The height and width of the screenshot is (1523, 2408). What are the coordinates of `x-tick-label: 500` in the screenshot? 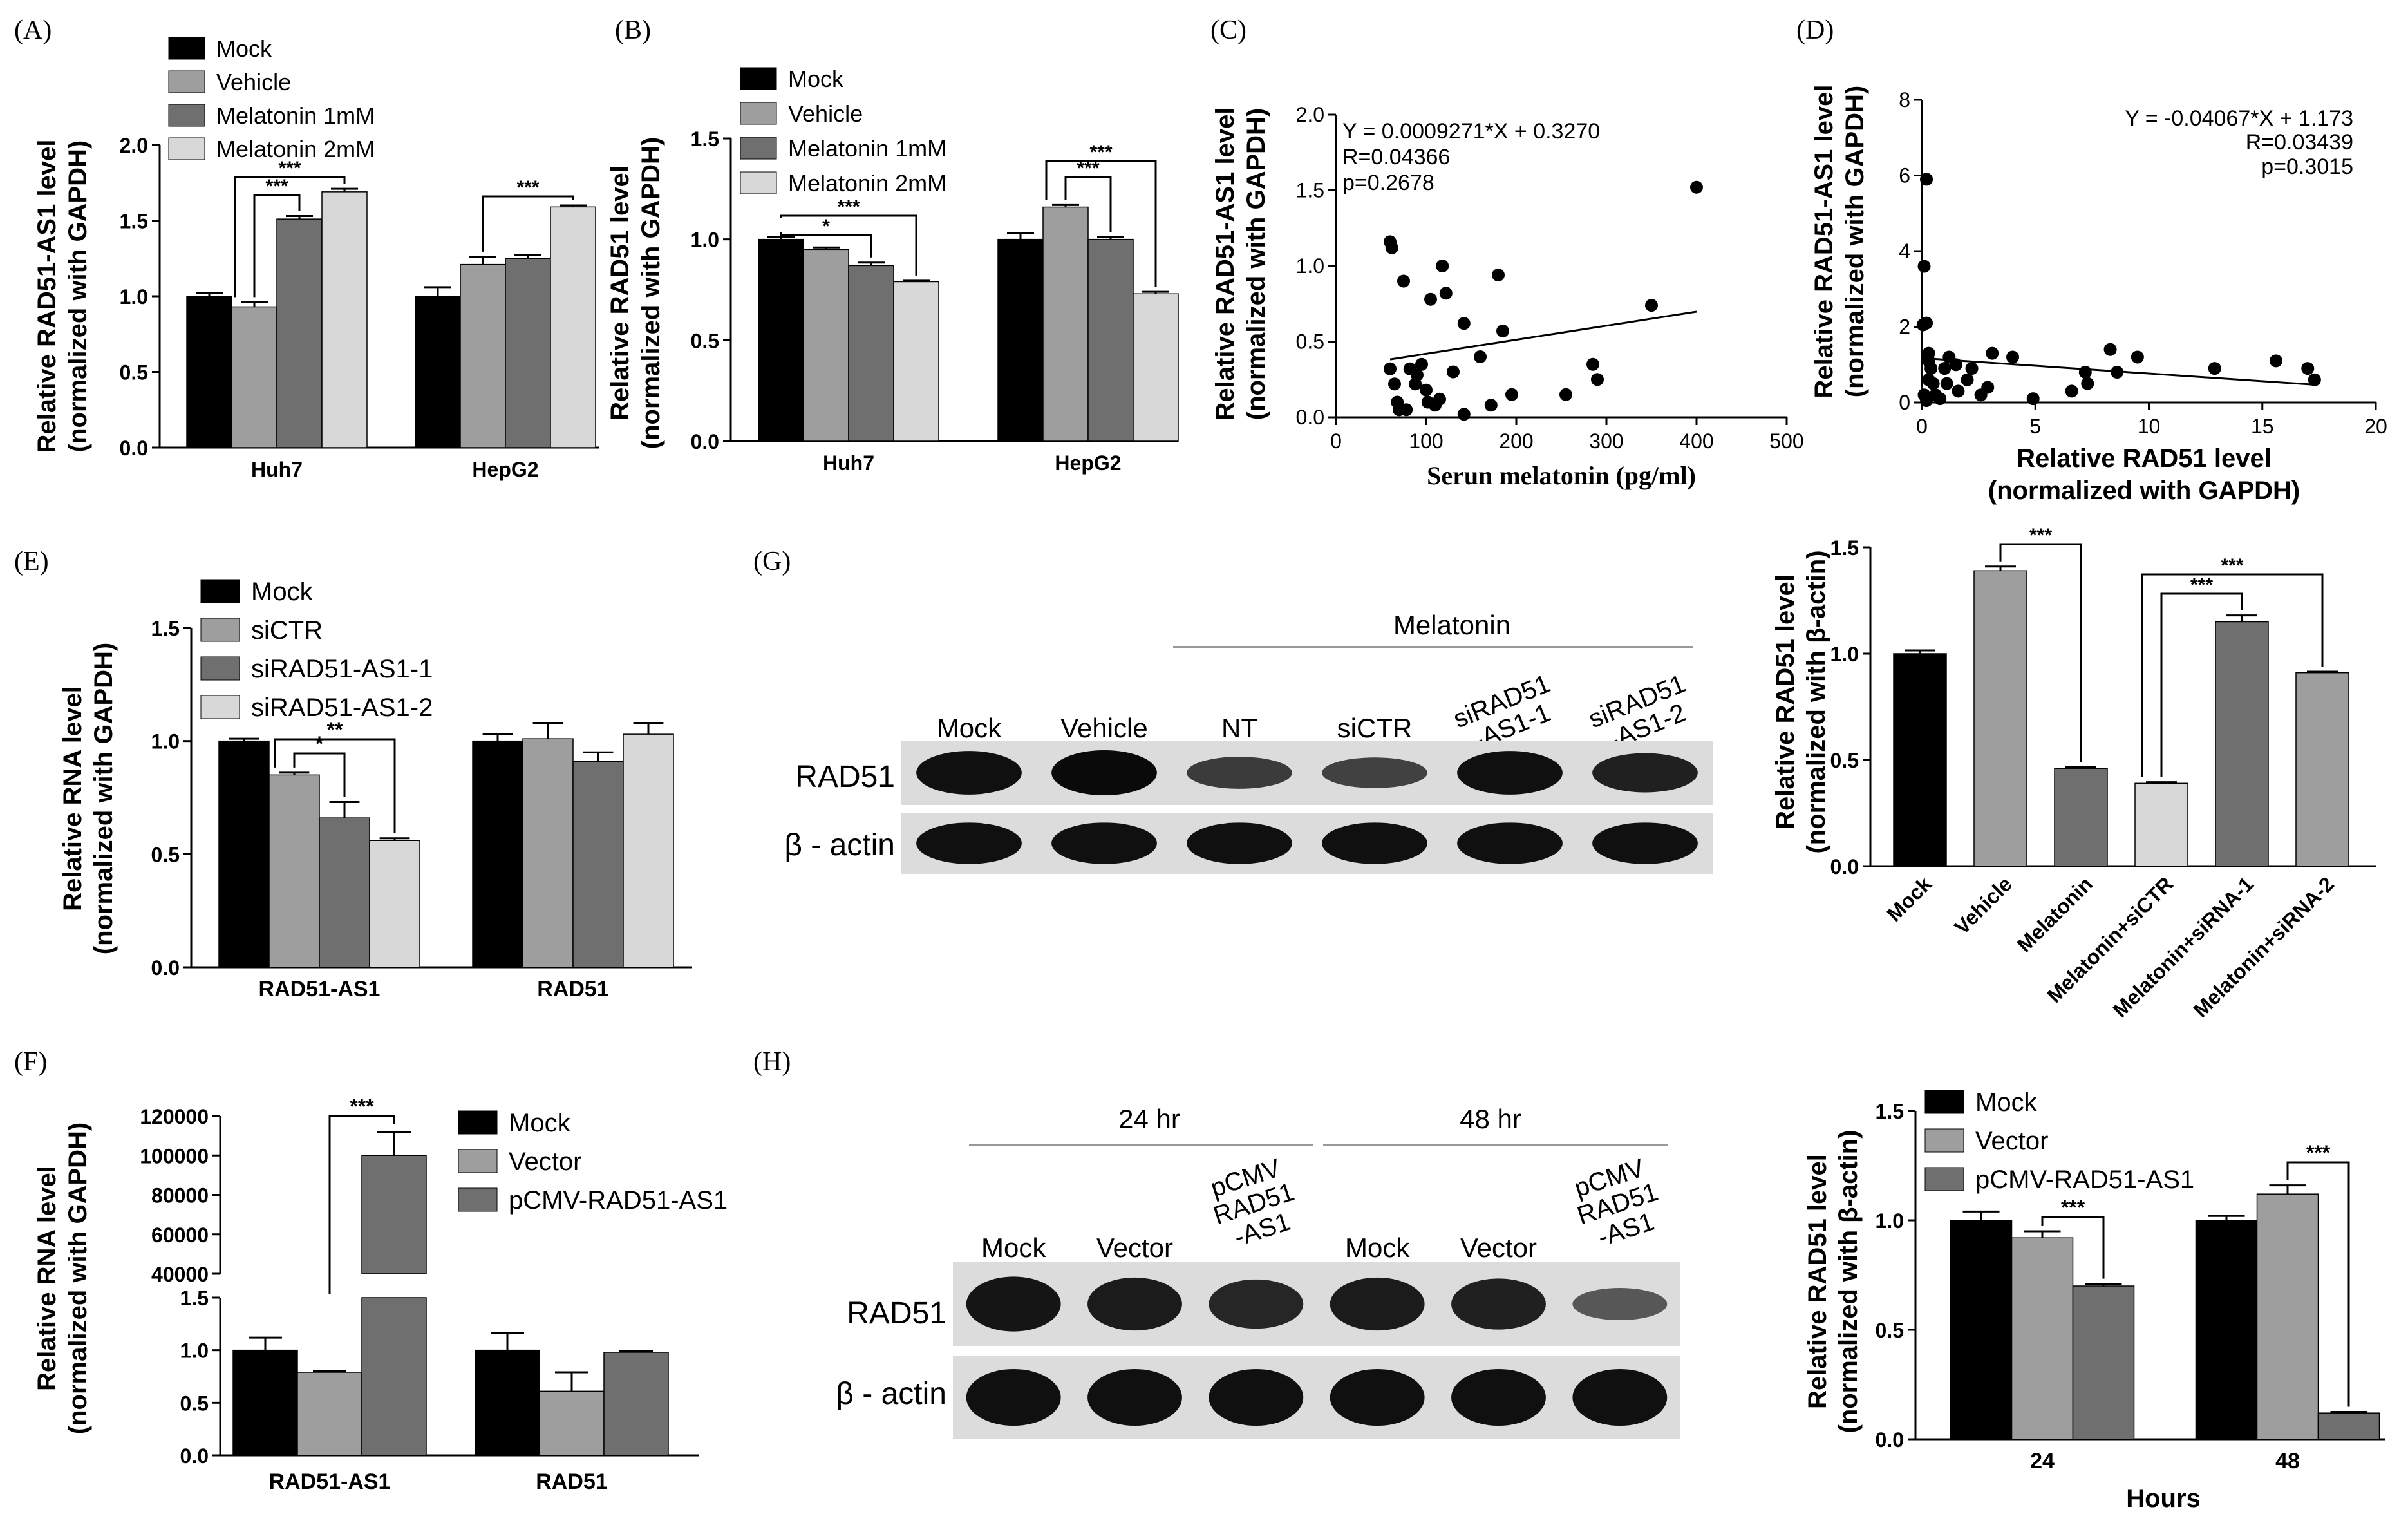 It's located at (1786, 441).